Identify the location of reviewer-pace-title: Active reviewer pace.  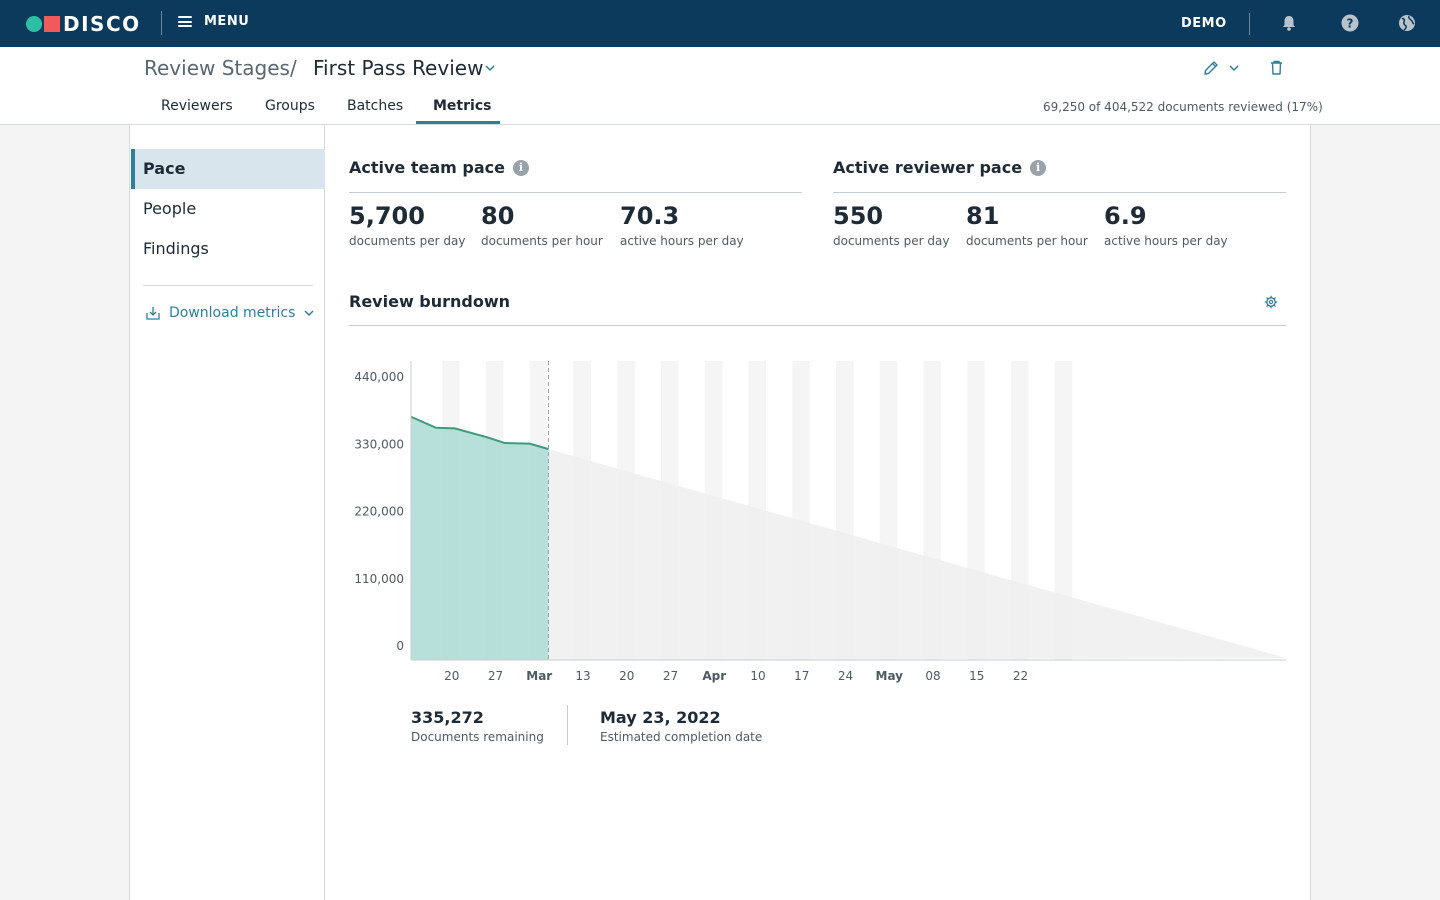
(928, 167).